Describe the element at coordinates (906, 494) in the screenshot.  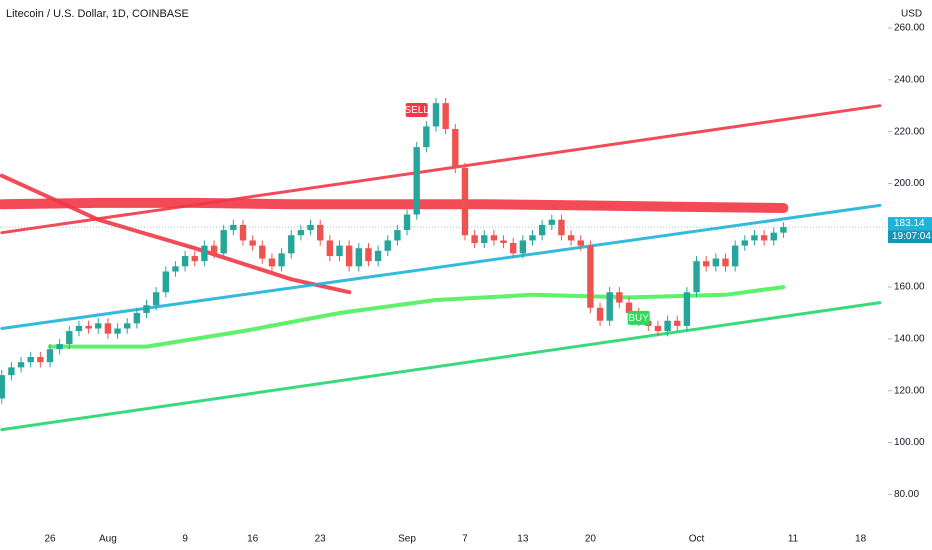
I see `y-tick-label: 80.00` at that location.